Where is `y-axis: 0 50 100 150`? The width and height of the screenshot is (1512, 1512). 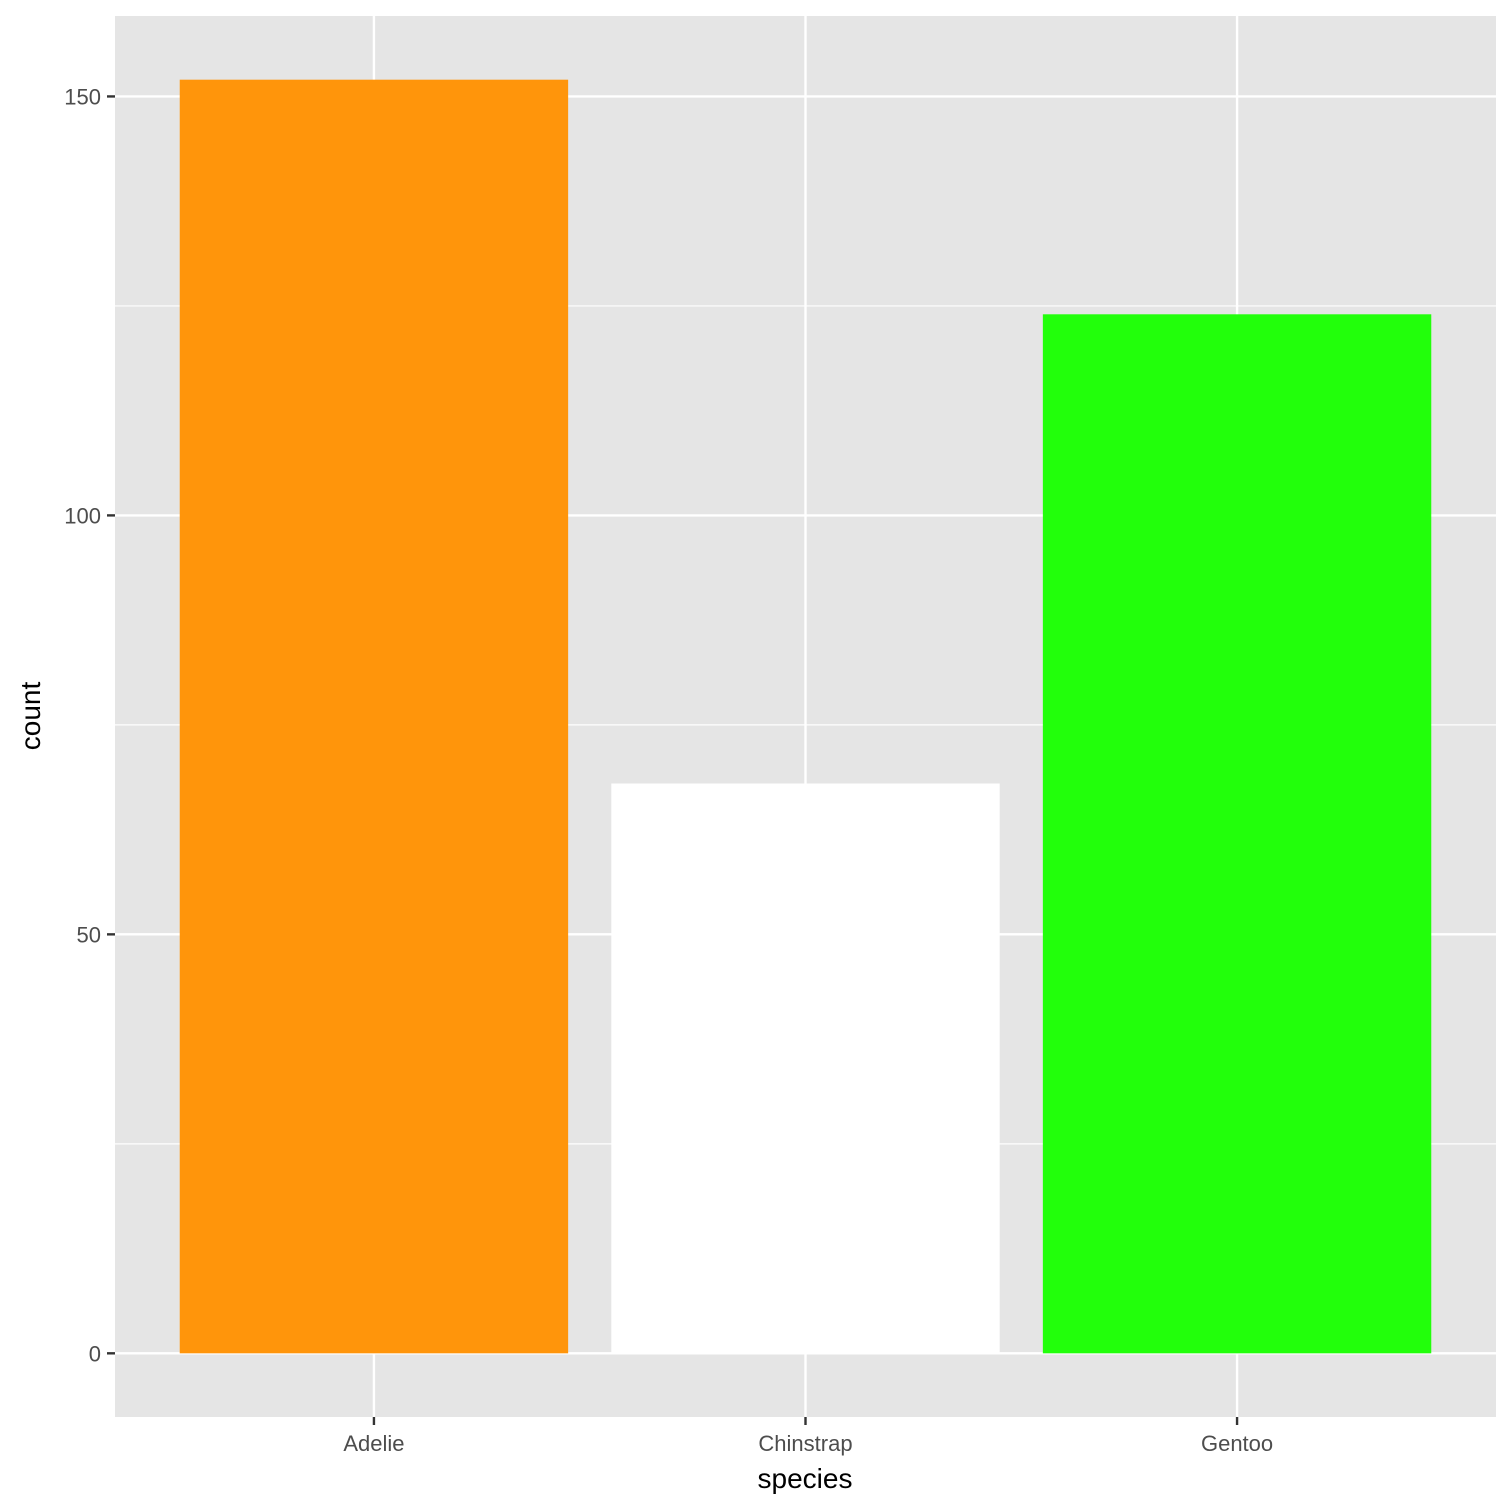
y-axis: 0 50 100 150 is located at coordinates (89, 725).